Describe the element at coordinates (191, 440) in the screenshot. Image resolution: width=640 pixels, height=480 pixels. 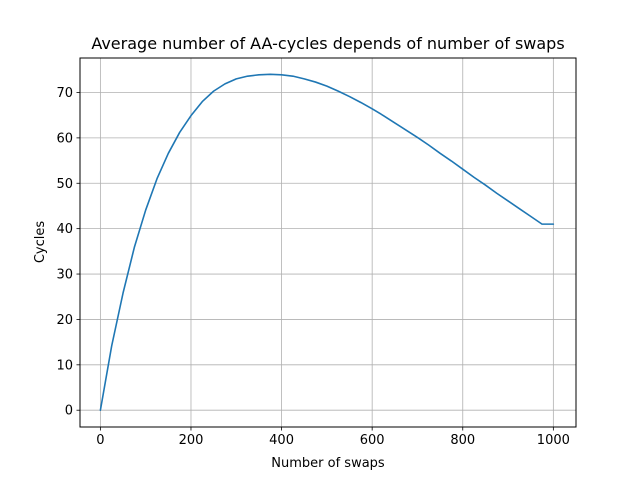
I see `x-tick-label: 200` at that location.